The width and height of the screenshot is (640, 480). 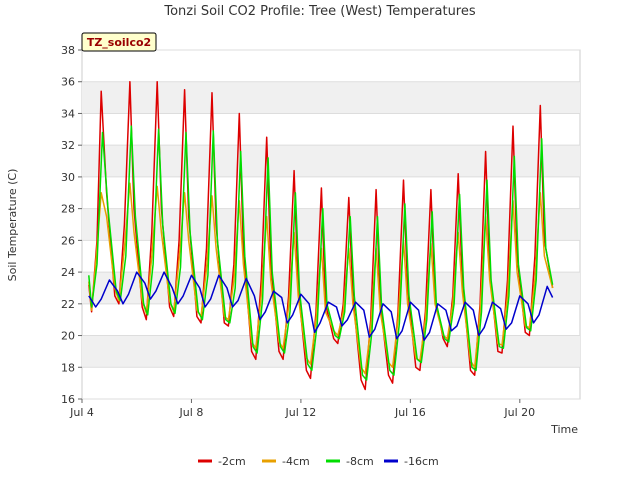 I want to click on badge-label: TZ_soilco2, so click(x=119, y=42).